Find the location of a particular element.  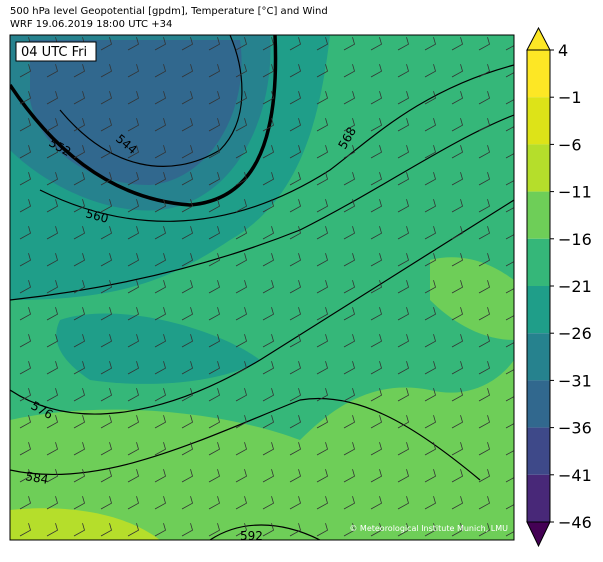

contour-label: 592 is located at coordinates (251, 536).